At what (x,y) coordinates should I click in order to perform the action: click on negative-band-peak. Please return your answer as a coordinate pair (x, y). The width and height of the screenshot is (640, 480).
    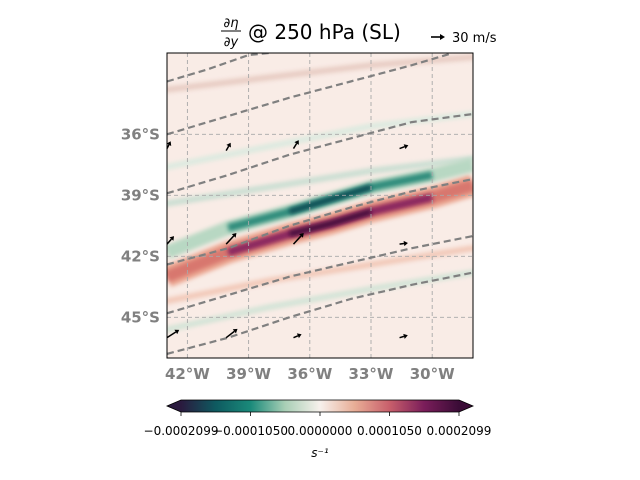
    Looking at the image, I should click on (330, 199).